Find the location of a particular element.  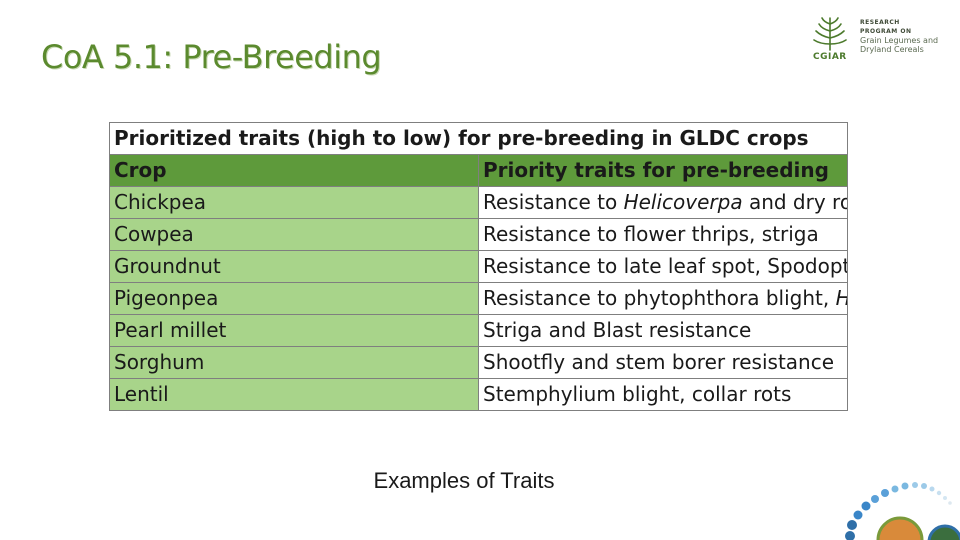

trait-text: and dry root rot is located at coordinates (797, 202).